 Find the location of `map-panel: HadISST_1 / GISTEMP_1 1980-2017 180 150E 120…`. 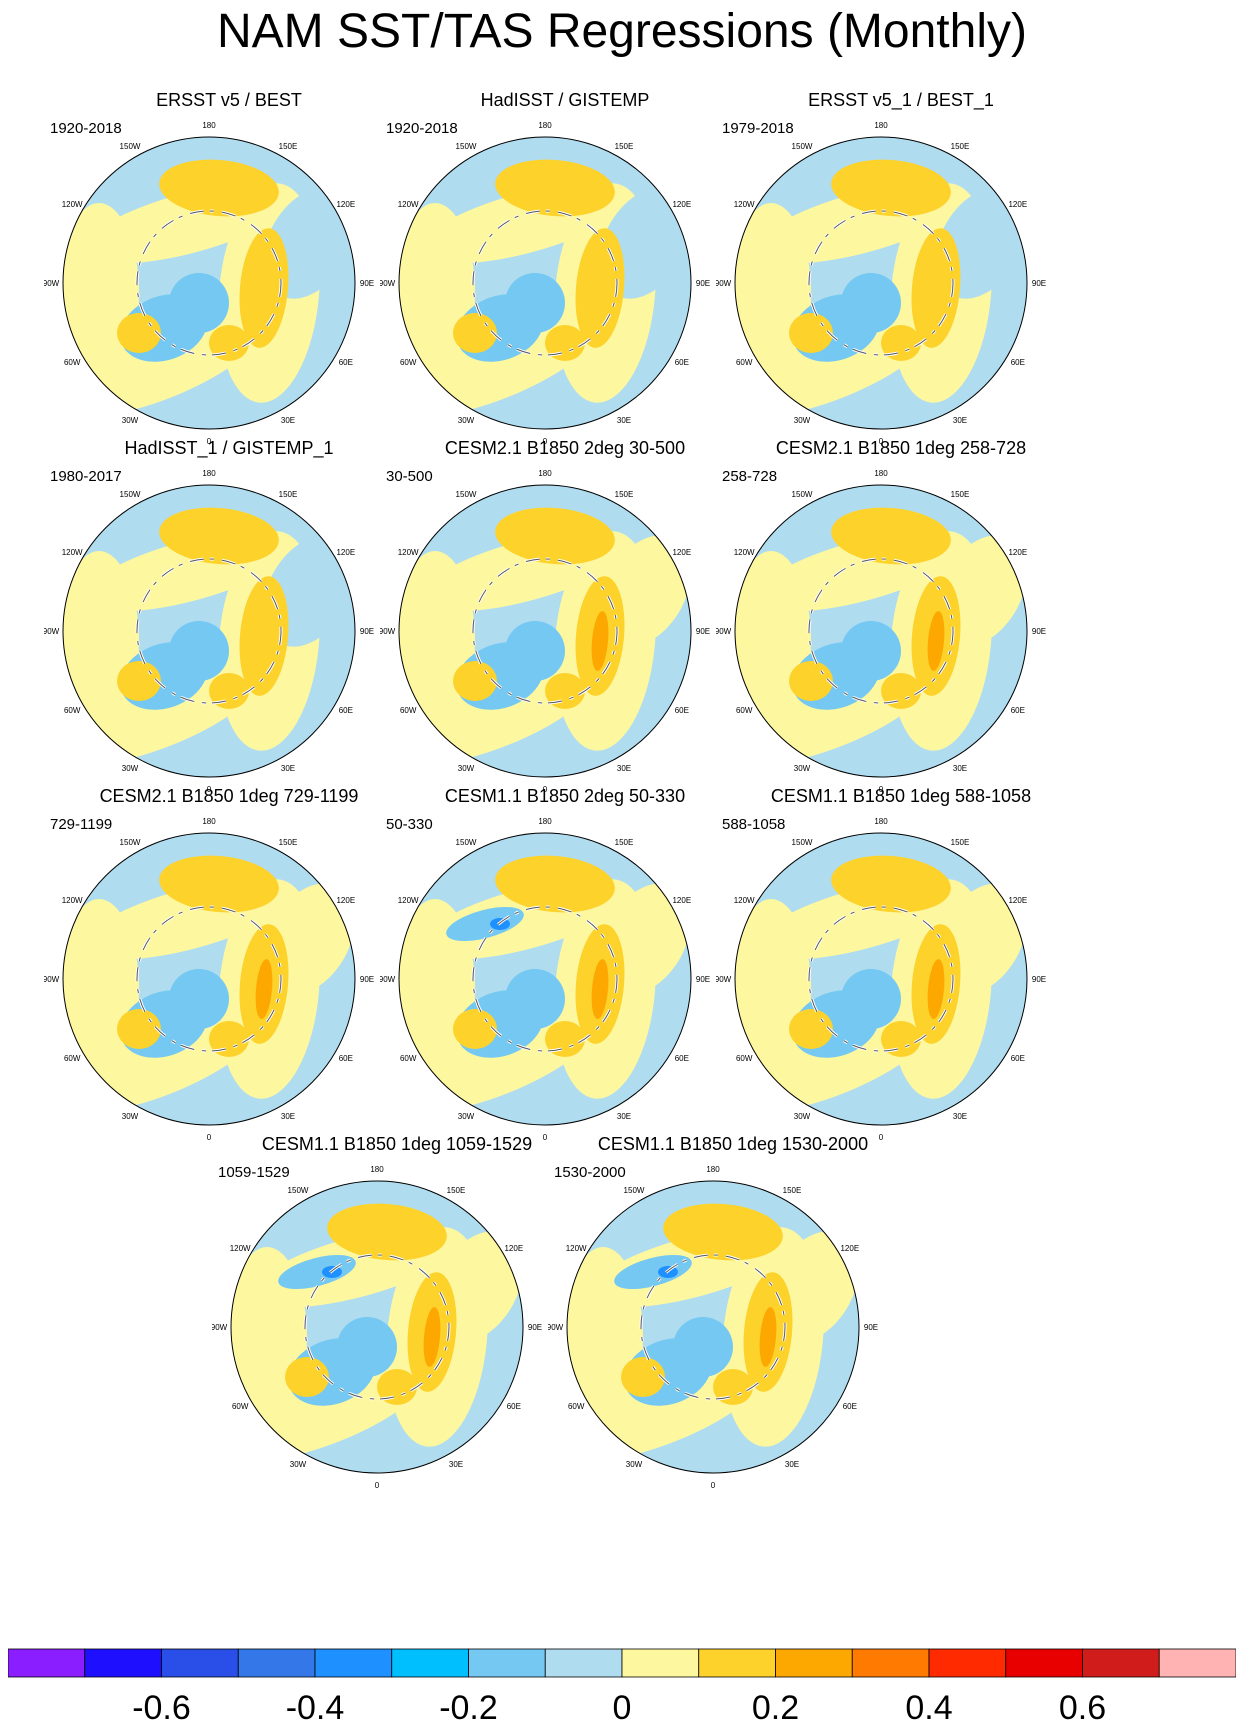

map-panel: HadISST_1 / GISTEMP_1 1980-2017 180 150E 120… is located at coordinates (229, 623).